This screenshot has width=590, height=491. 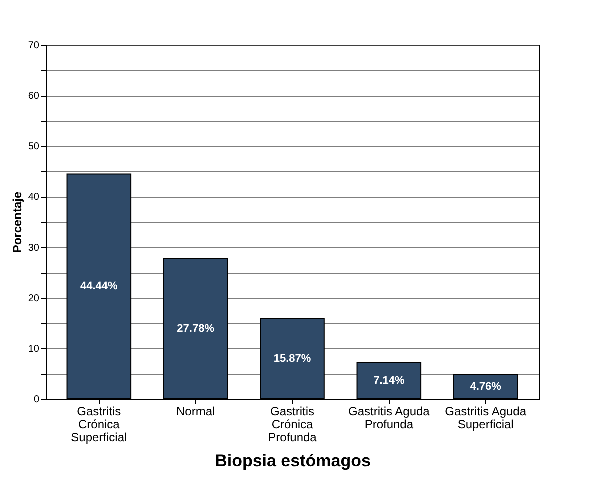 I want to click on y-tick-label: 20, so click(x=34, y=298).